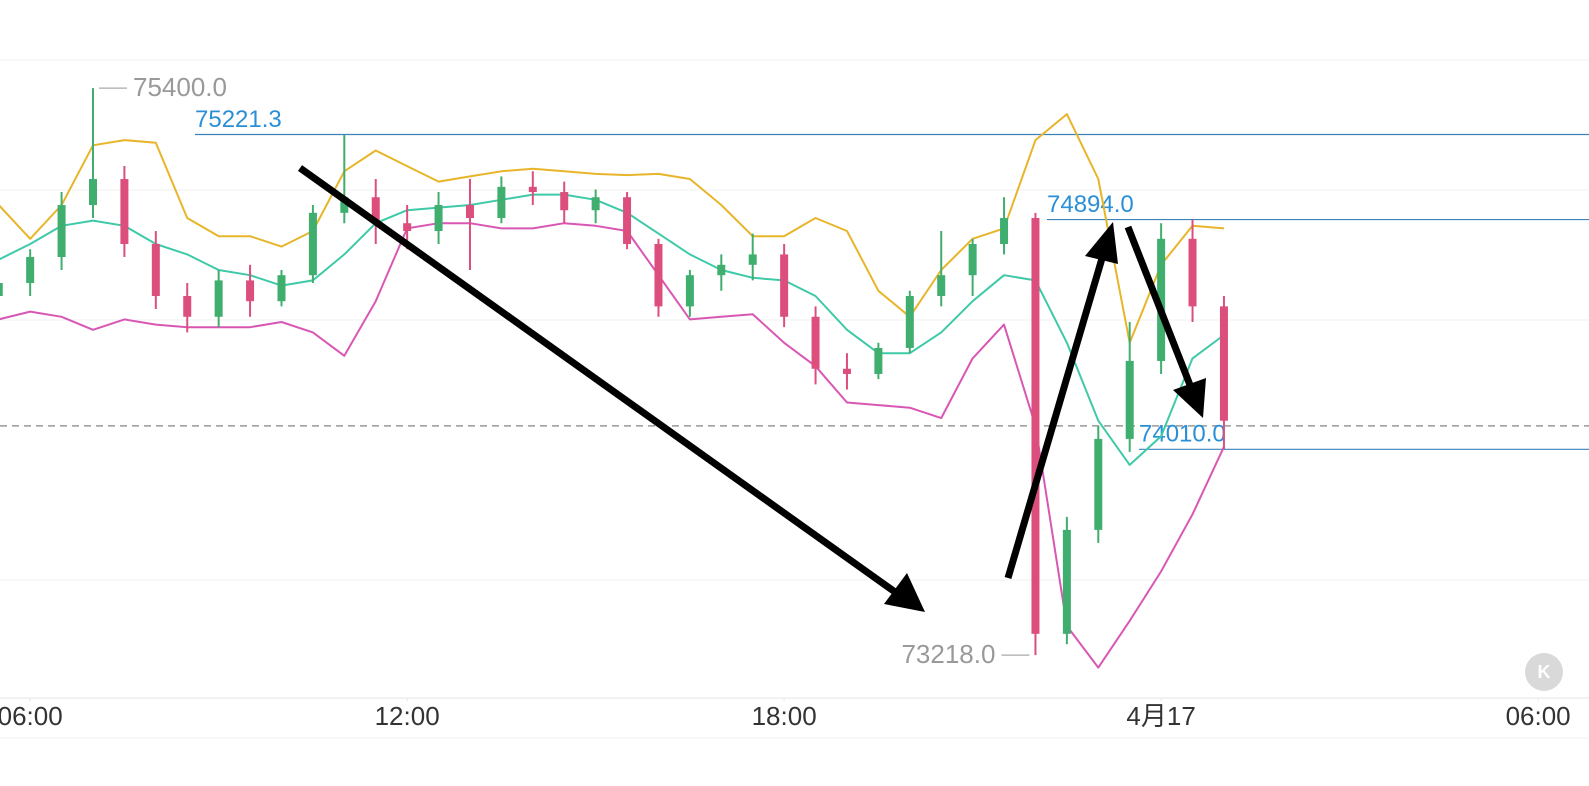  I want to click on extreme-label: 73218.0, so click(948, 654).